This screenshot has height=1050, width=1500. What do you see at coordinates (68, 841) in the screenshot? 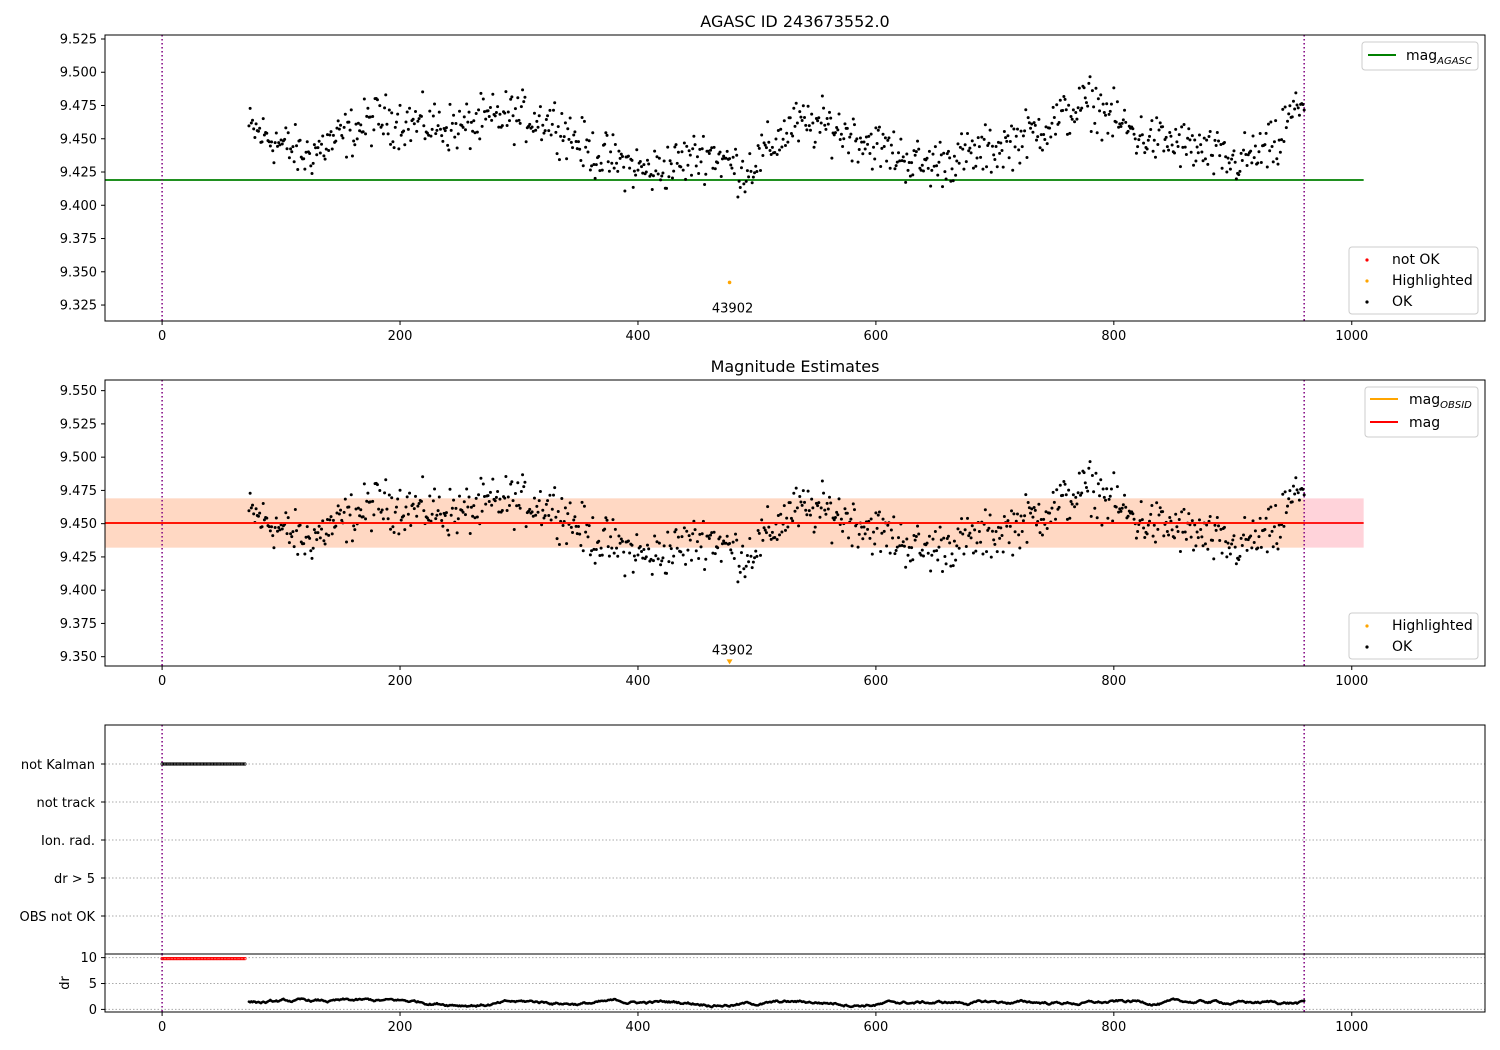
I see `flag-category-label: Ion. rad.` at bounding box center [68, 841].